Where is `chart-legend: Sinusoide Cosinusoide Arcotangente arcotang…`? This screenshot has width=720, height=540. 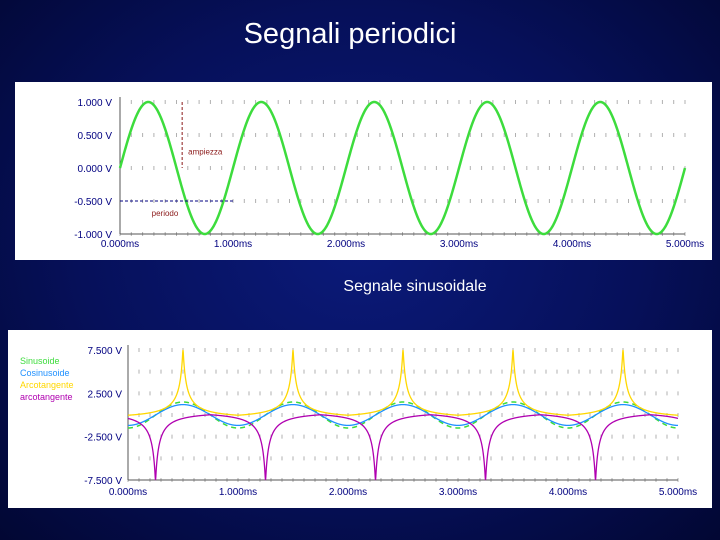
chart-legend: Sinusoide Cosinusoide Arcotangente arcotang… is located at coordinates (47, 379).